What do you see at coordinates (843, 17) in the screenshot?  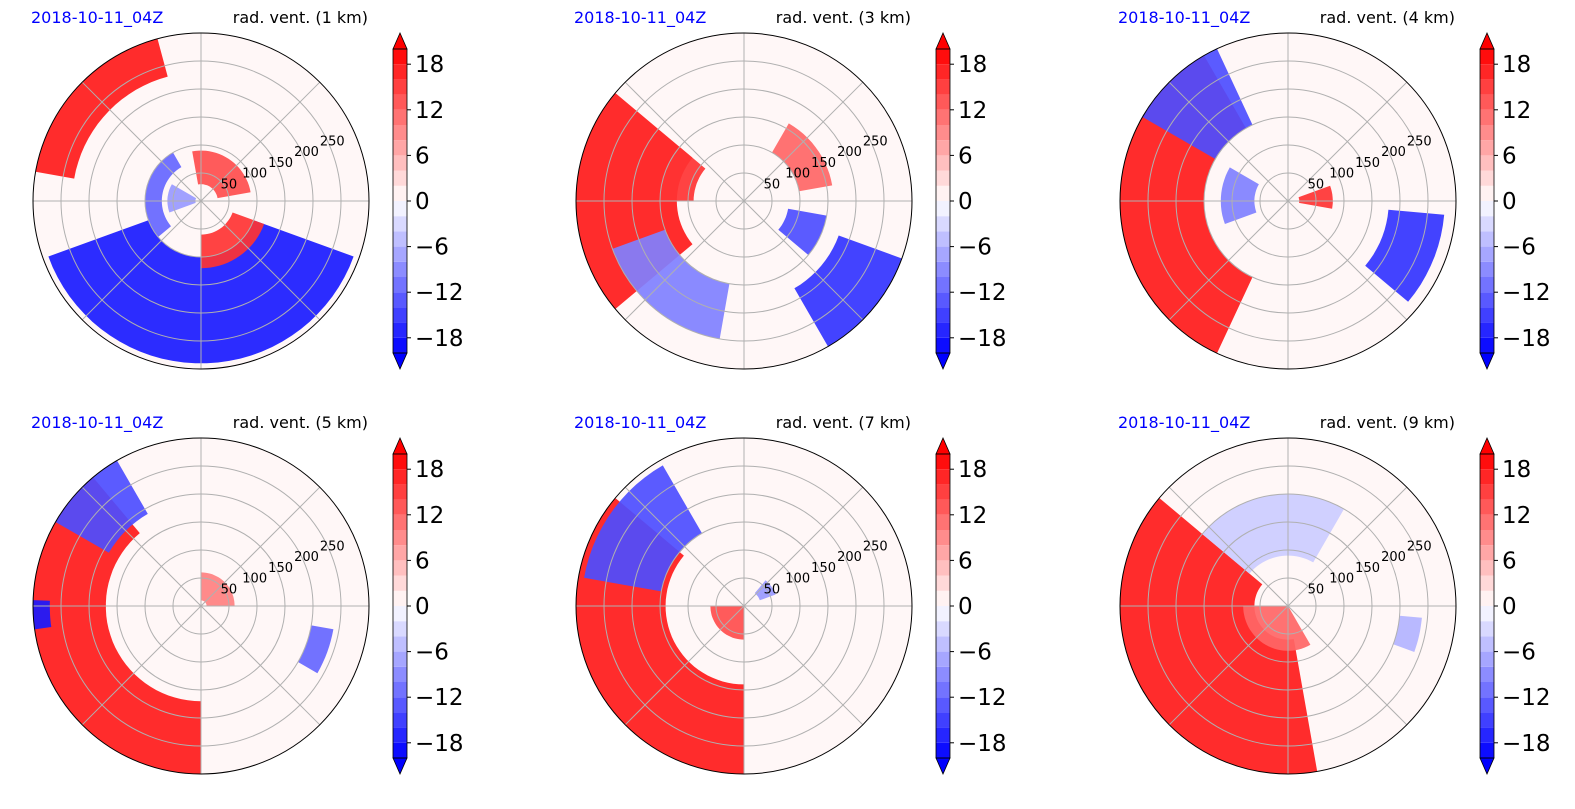 I see `panel-title: rad. vent. (3 km)` at bounding box center [843, 17].